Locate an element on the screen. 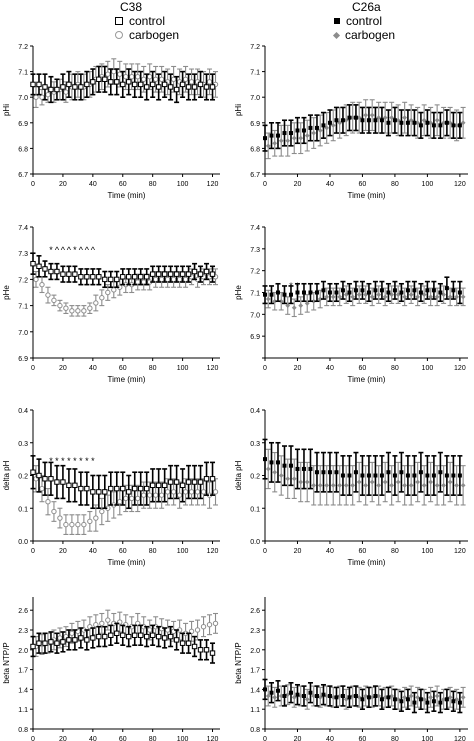  y-tick-label: 7.2 is located at coordinates (23, 280).